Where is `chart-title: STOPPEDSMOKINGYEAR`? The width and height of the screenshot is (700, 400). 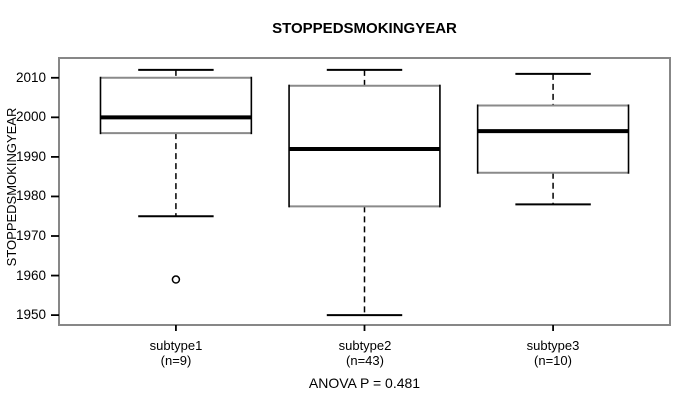 chart-title: STOPPEDSMOKINGYEAR is located at coordinates (364, 28).